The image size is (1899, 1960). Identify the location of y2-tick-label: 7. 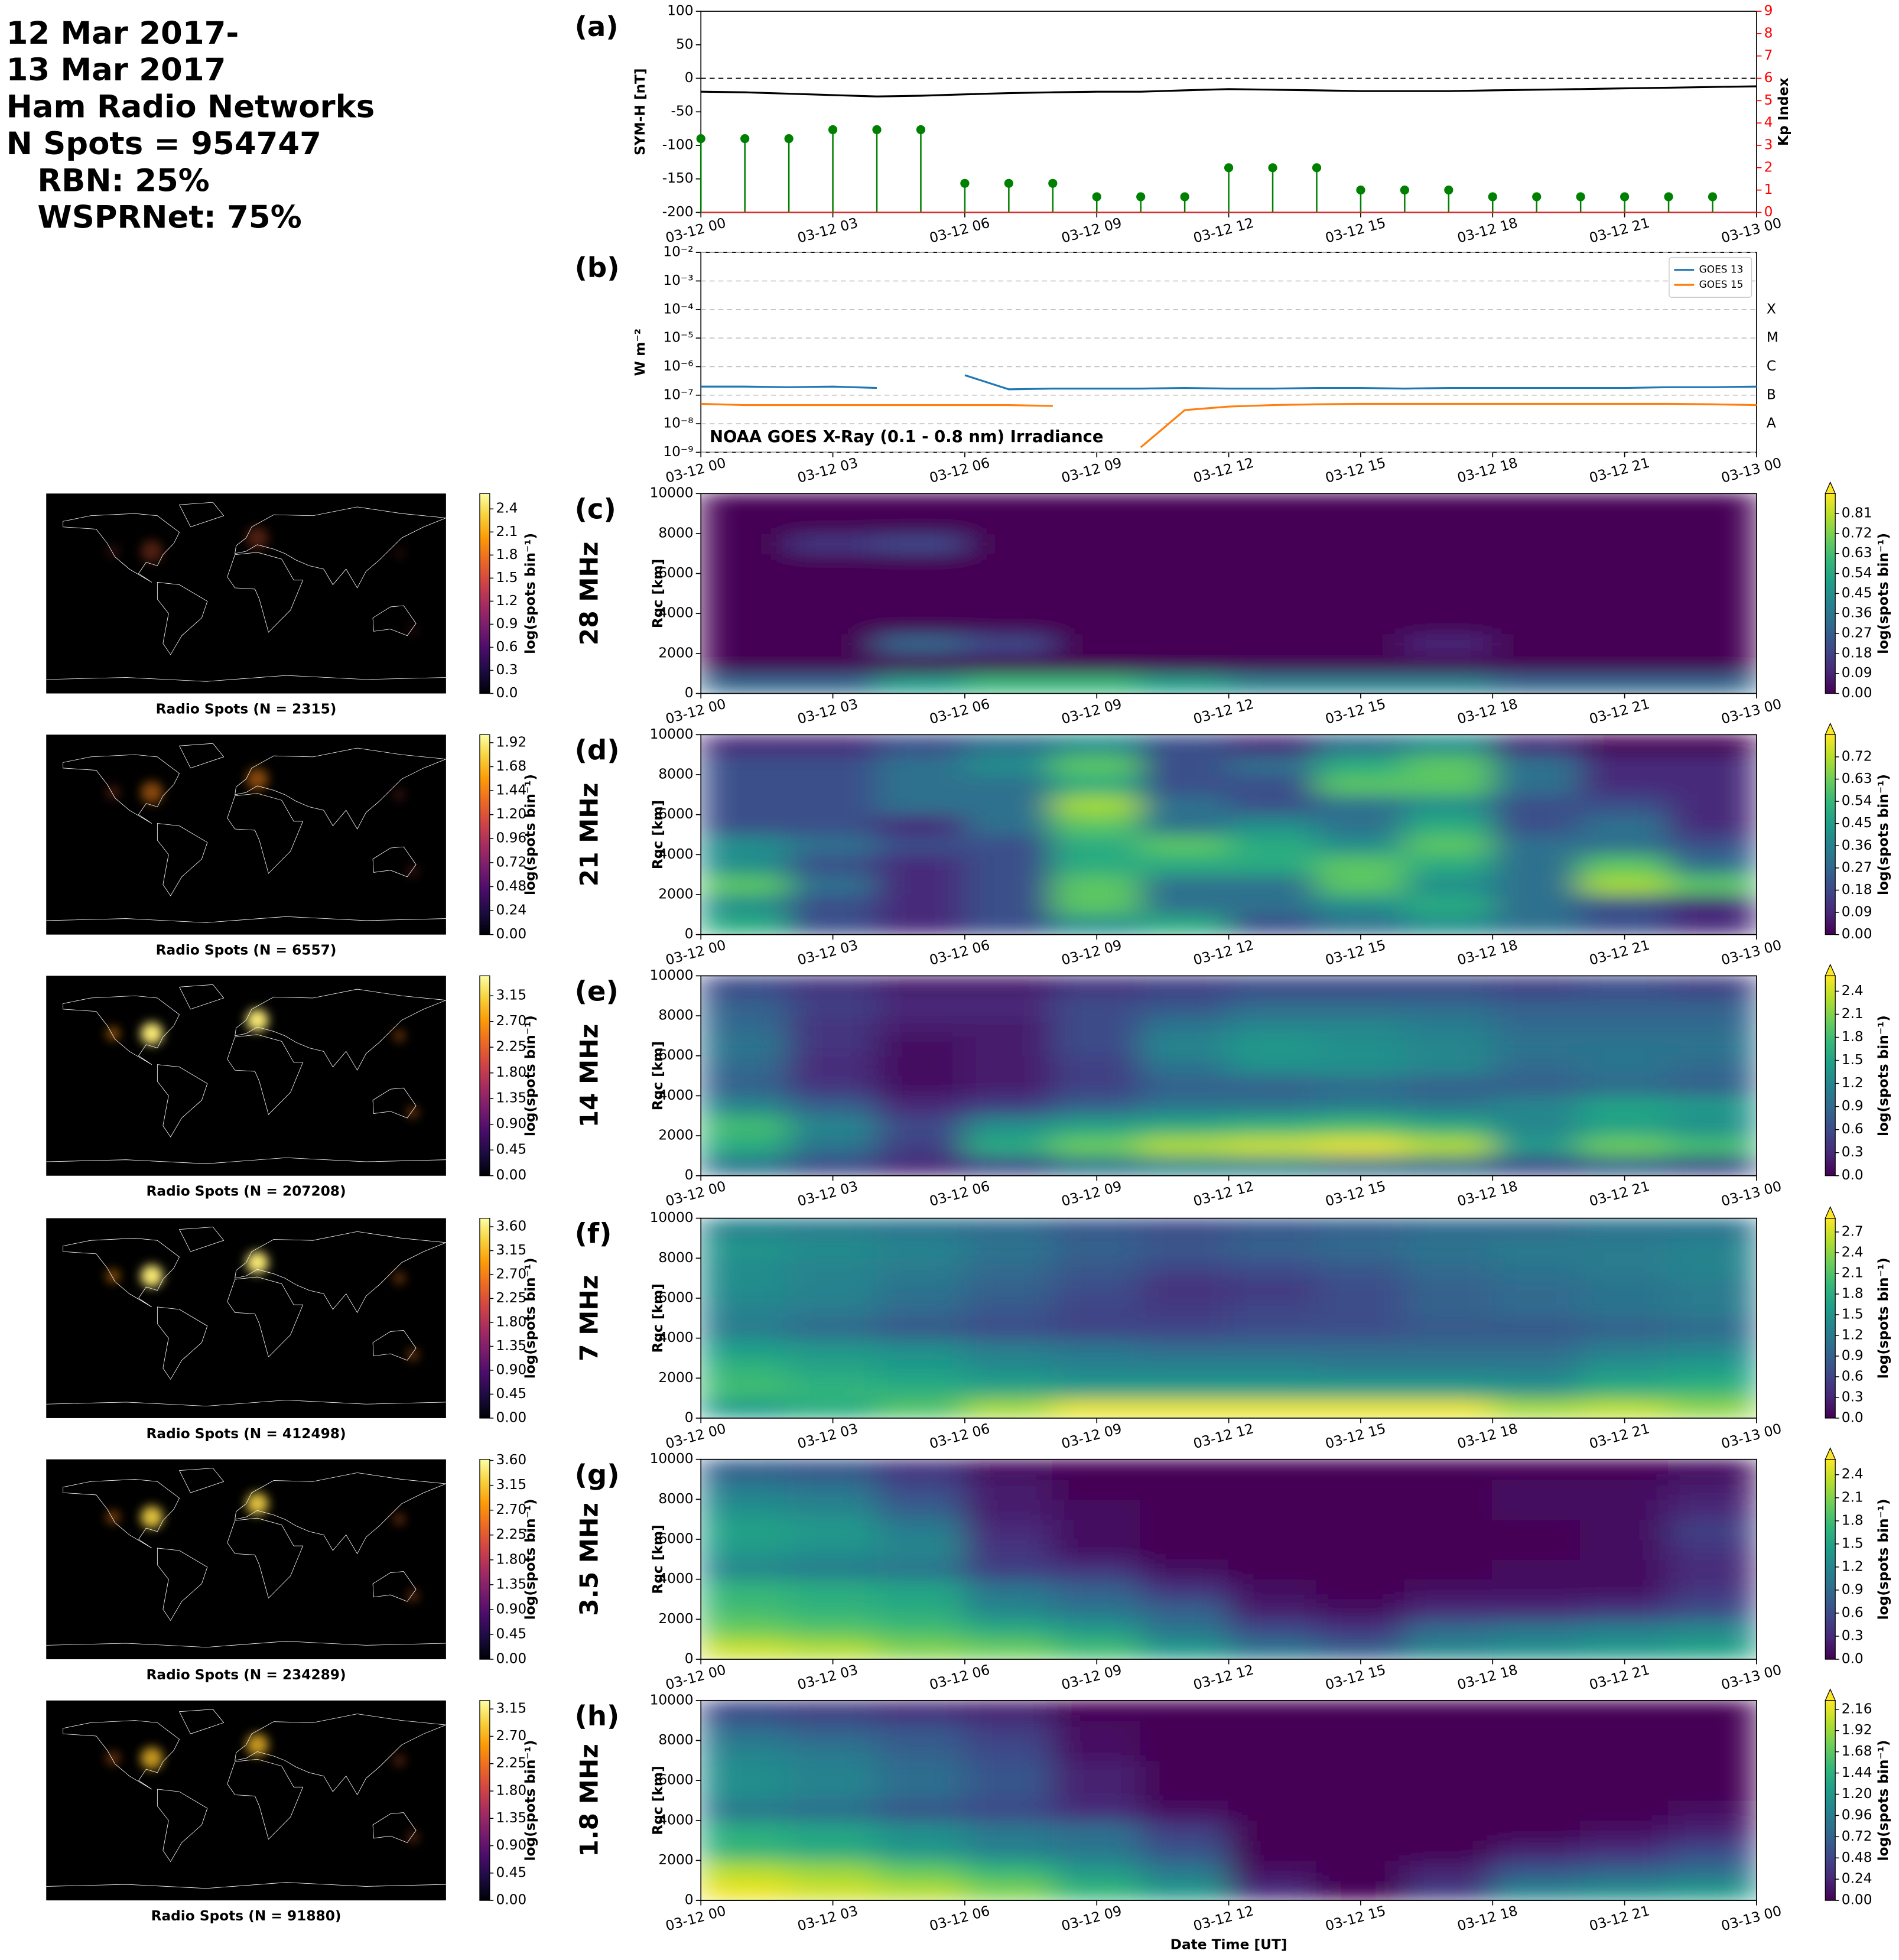
(1768, 55).